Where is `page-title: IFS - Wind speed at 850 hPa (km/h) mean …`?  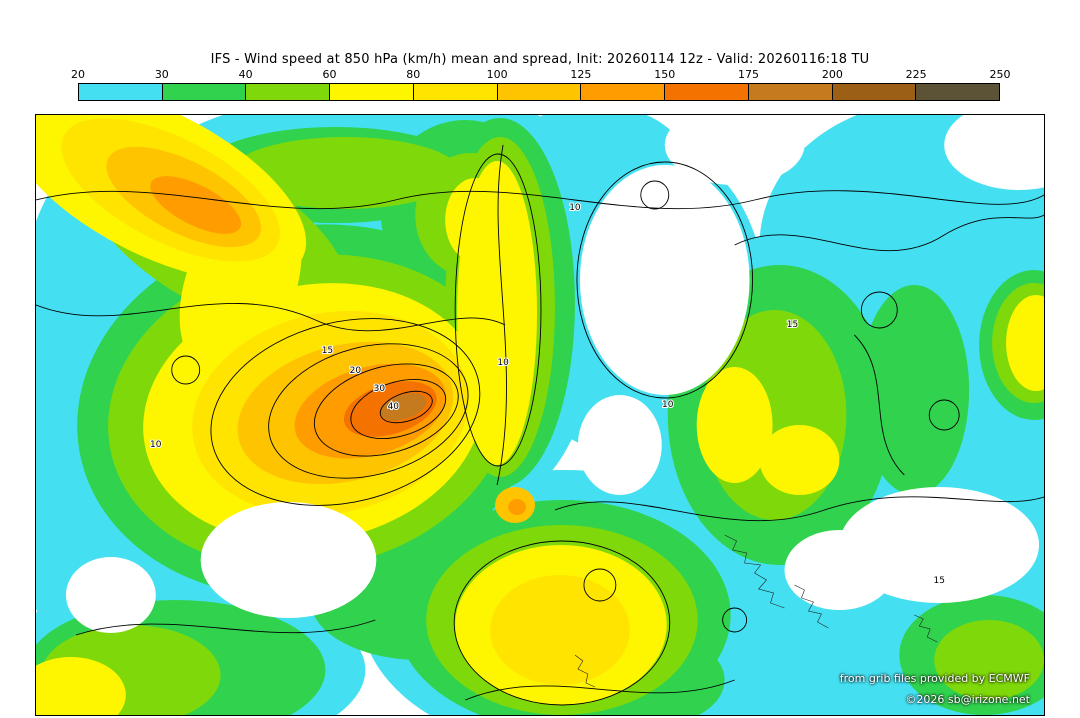
page-title: IFS - Wind speed at 850 hPa (km/h) mean … is located at coordinates (540, 59).